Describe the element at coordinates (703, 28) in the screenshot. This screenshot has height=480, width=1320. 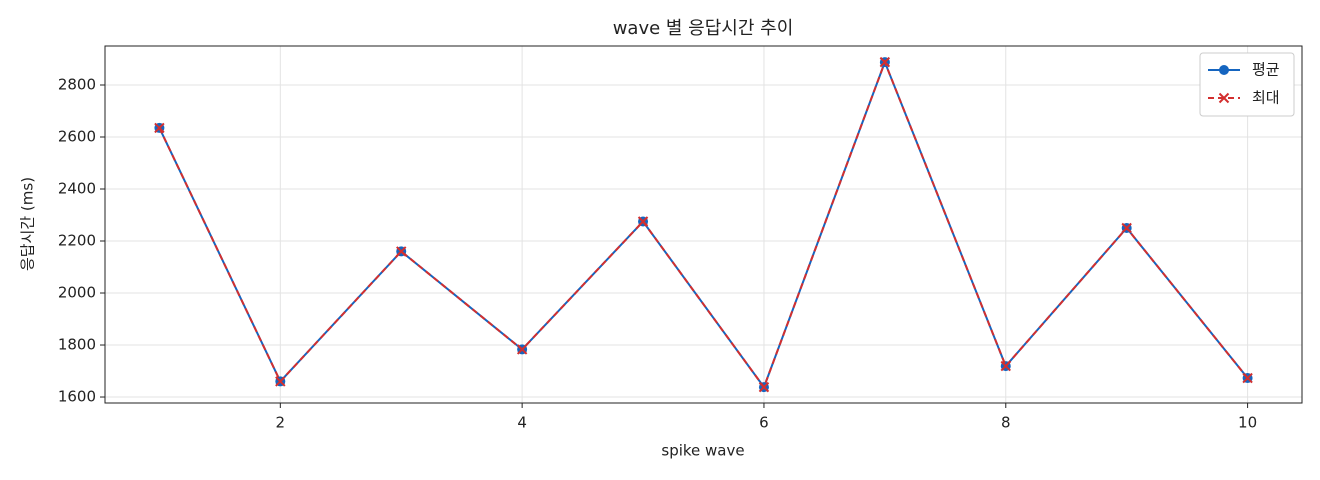
I see `chart-title: wave 별 응답시간 추이` at that location.